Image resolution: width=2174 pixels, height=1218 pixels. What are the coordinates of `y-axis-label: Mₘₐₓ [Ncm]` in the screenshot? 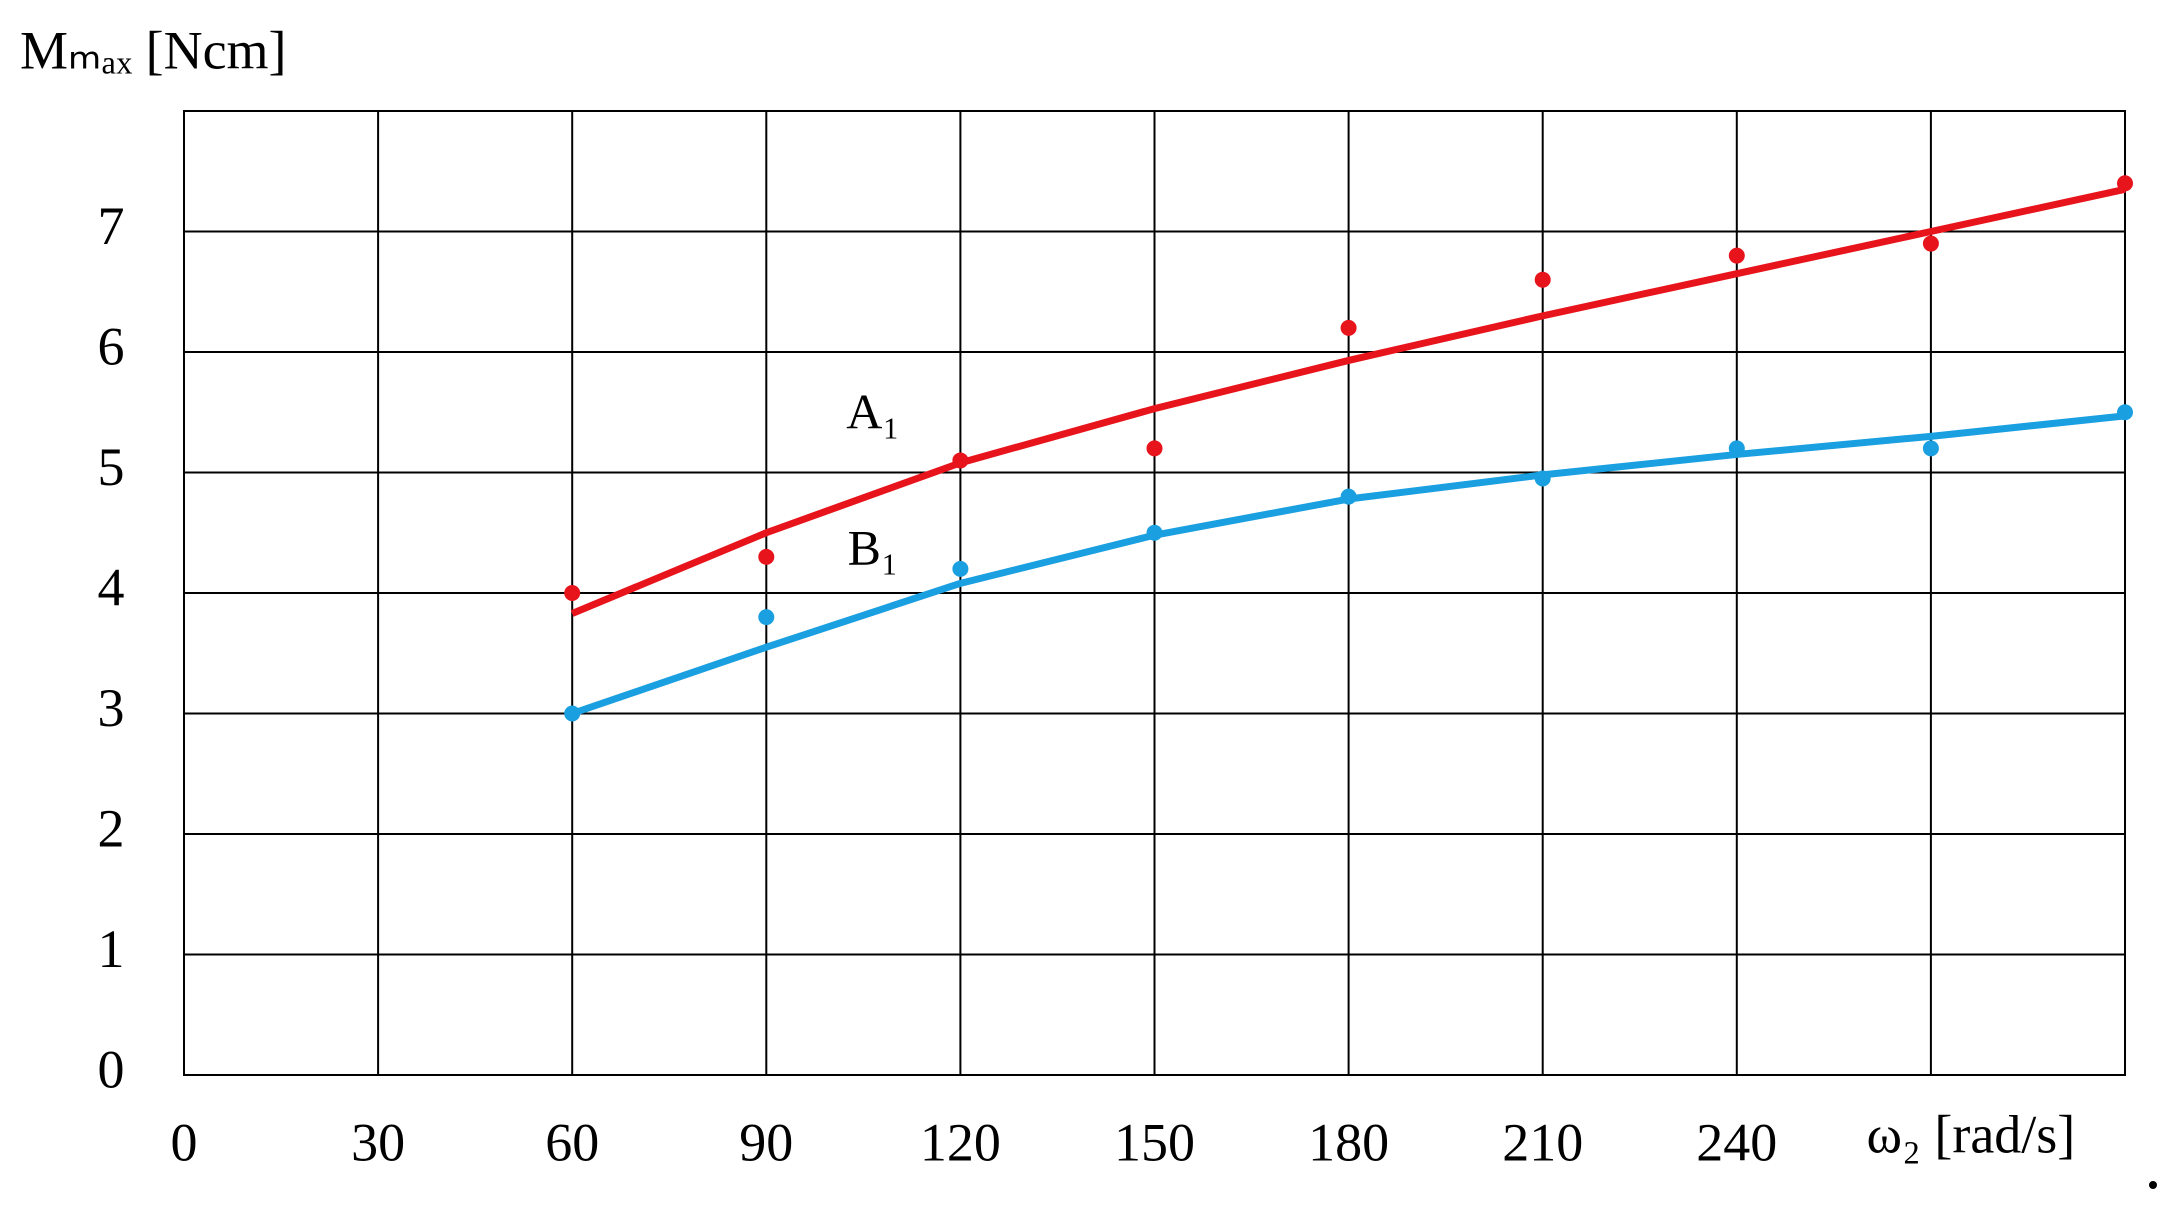 It's located at (153, 50).